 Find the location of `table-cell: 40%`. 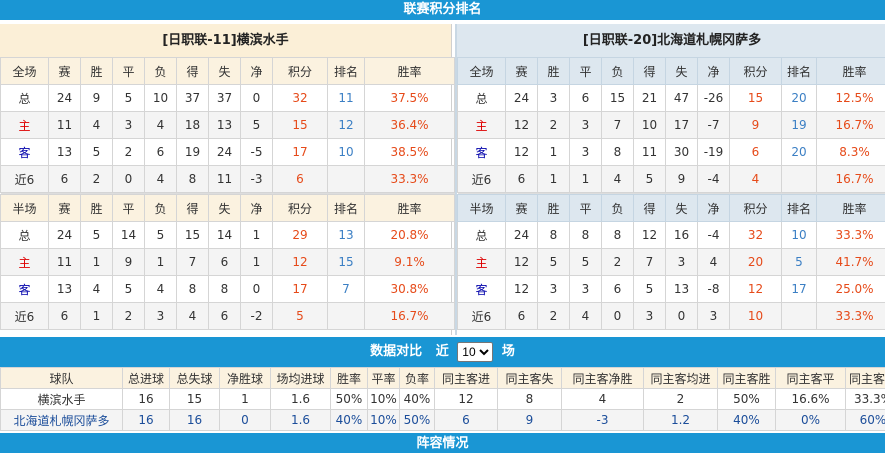

table-cell: 40% is located at coordinates (349, 420).